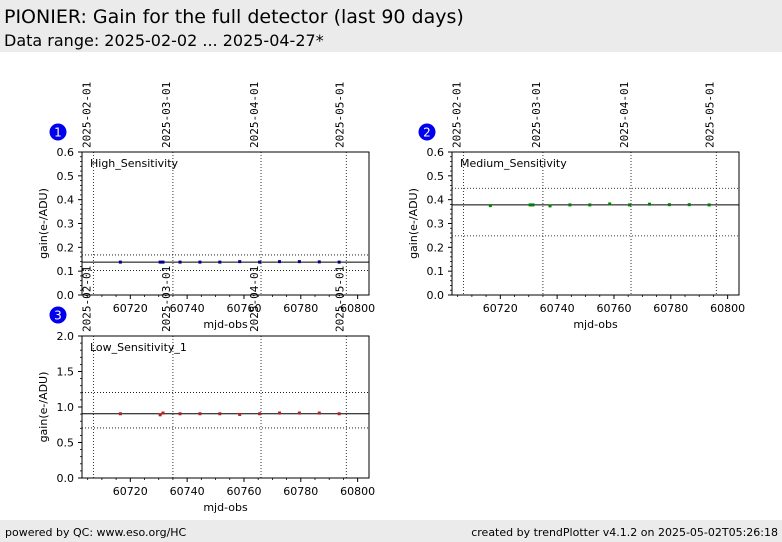 Image resolution: width=782 pixels, height=542 pixels. Describe the element at coordinates (96, 532) in the screenshot. I see `footer-powered-by: powered by QC: www.eso.org/HC` at that location.